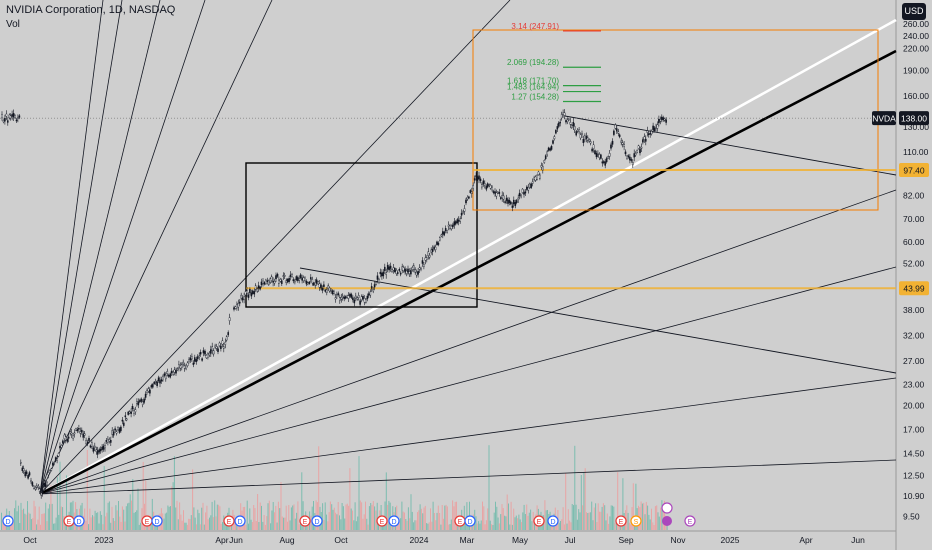  I want to click on event-marker-label: D, so click(316, 522).